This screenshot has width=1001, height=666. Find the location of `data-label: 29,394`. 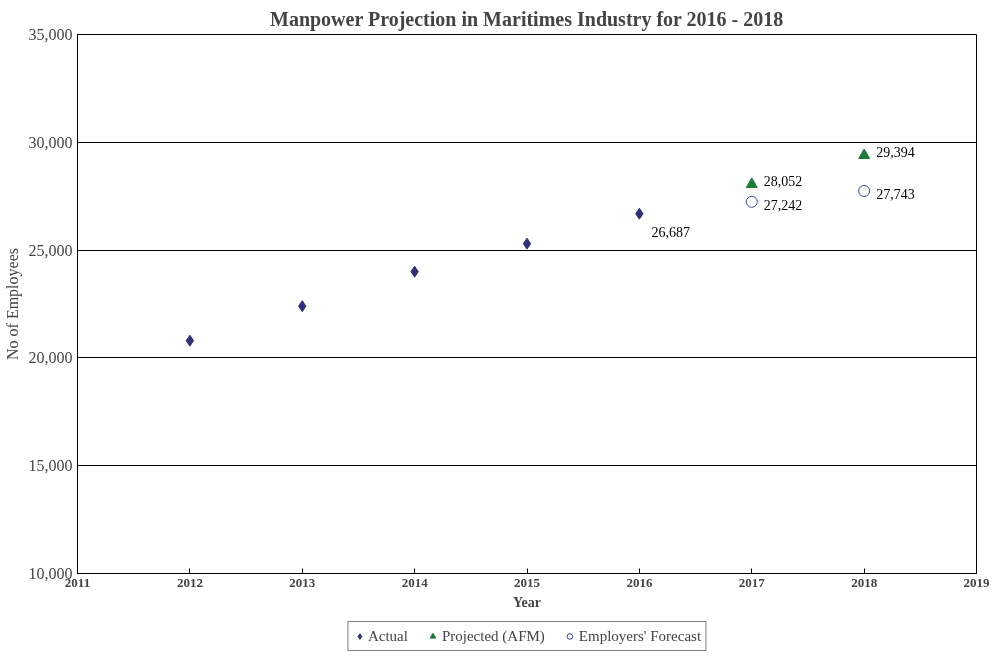

data-label: 29,394 is located at coordinates (895, 153).